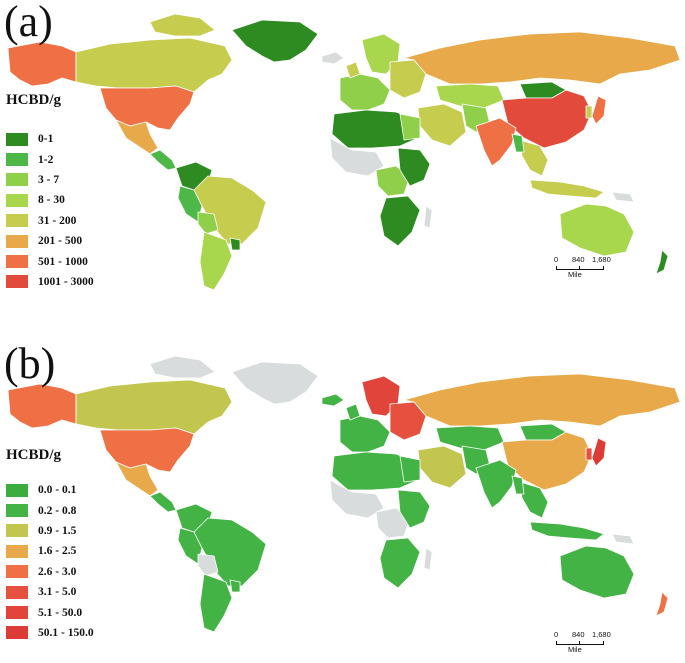 This screenshot has width=685, height=663. What do you see at coordinates (28, 23) in the screenshot?
I see `panel-label-a: (a)` at bounding box center [28, 23].